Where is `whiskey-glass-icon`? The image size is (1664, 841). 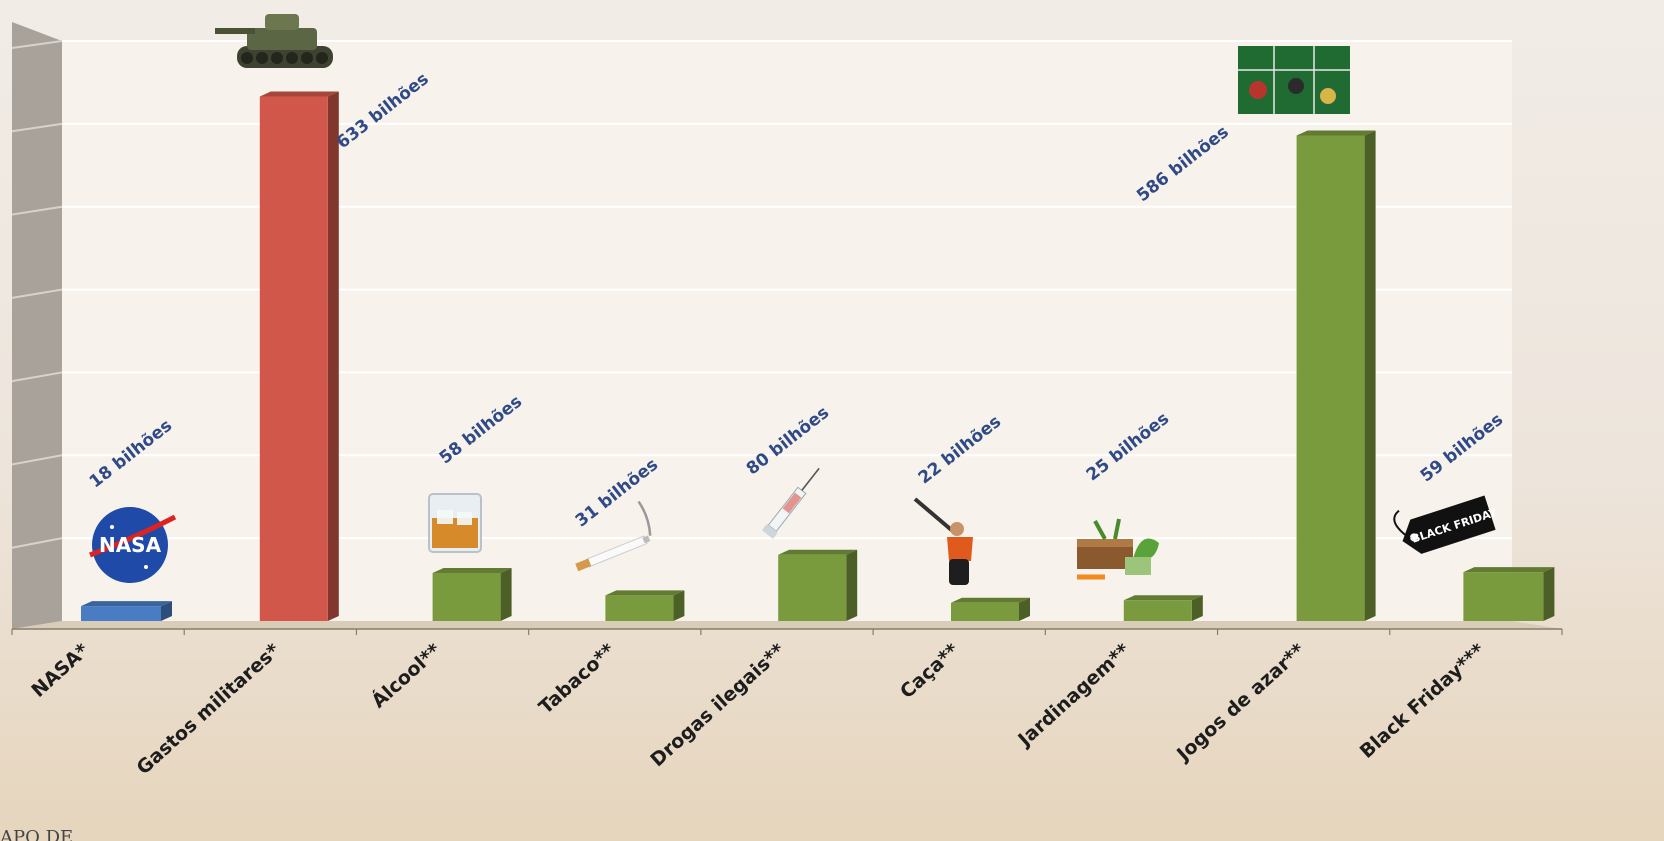
whiskey-glass-icon is located at coordinates (455, 523).